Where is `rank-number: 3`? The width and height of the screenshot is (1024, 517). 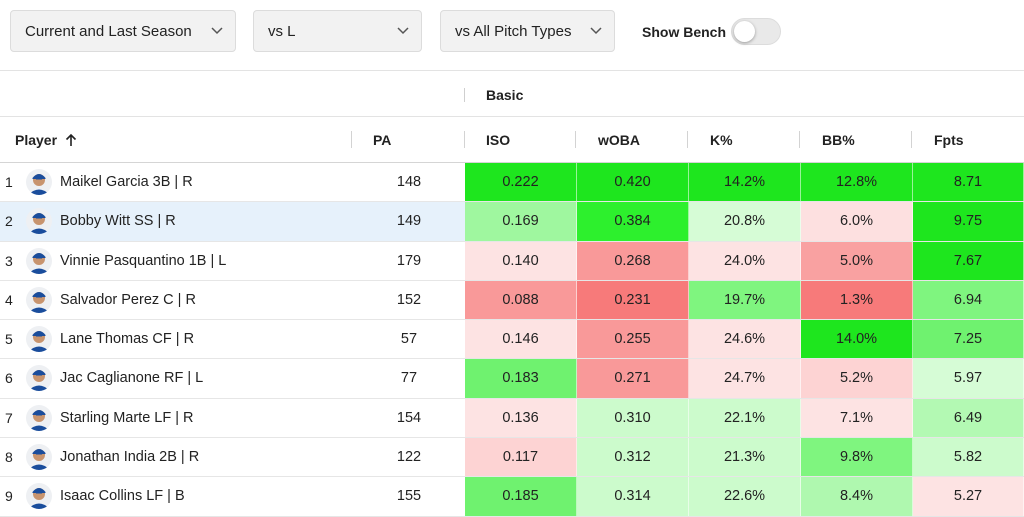
rank-number: 3 is located at coordinates (9, 260).